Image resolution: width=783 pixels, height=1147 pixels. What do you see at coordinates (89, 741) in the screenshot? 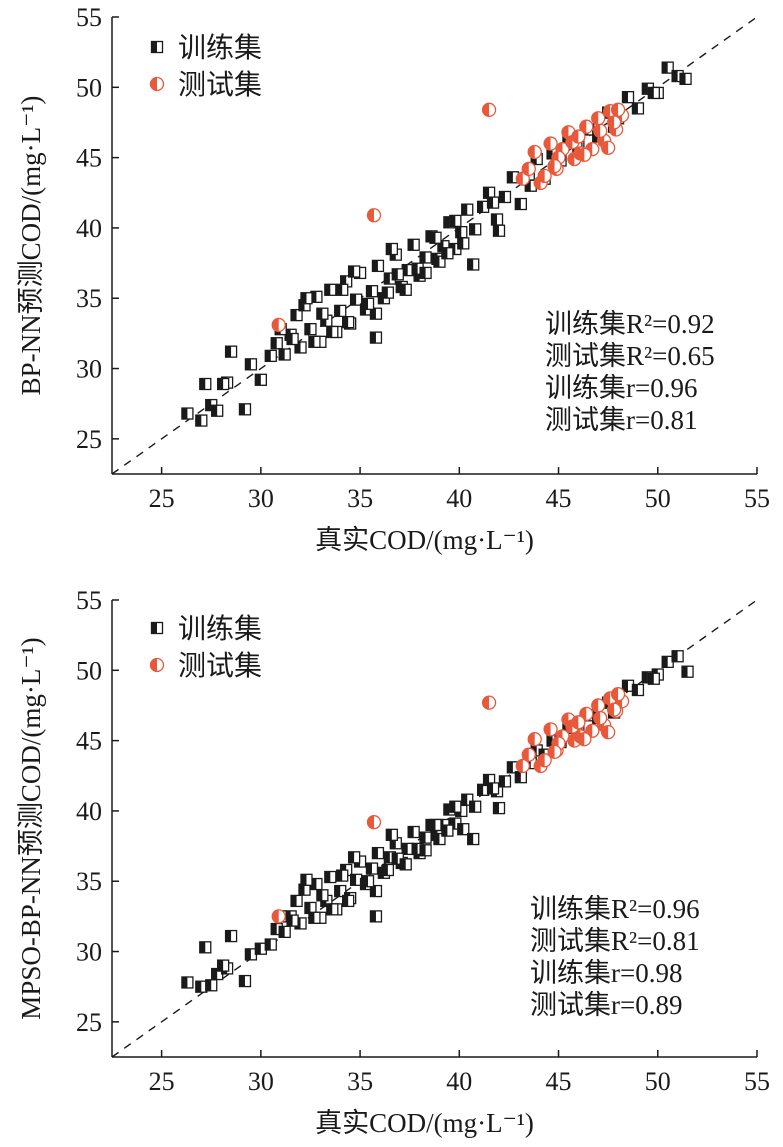
I see `y-tick-label: 45` at bounding box center [89, 741].